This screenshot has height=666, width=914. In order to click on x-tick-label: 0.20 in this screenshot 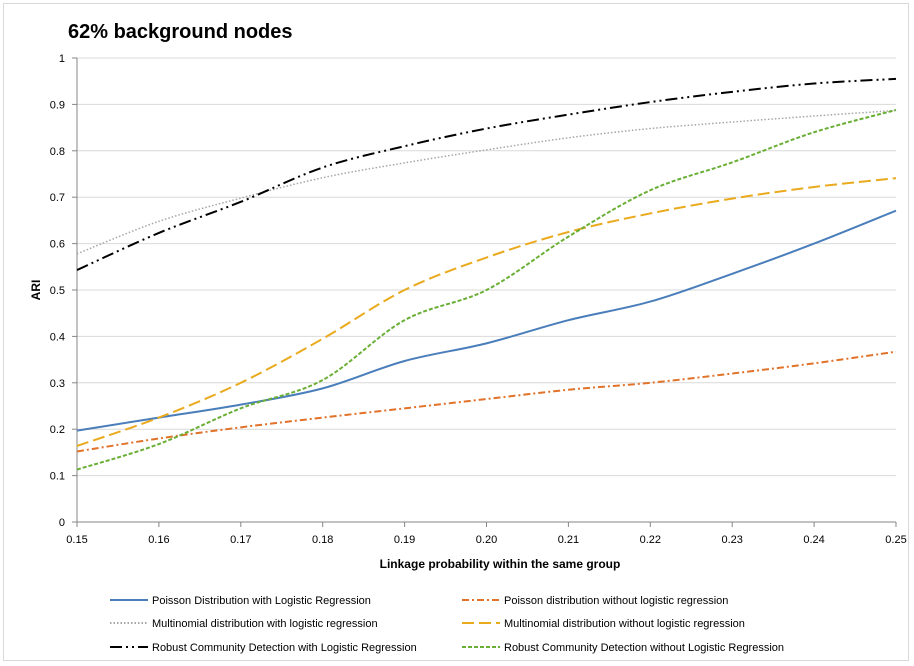, I will do `click(486, 540)`.